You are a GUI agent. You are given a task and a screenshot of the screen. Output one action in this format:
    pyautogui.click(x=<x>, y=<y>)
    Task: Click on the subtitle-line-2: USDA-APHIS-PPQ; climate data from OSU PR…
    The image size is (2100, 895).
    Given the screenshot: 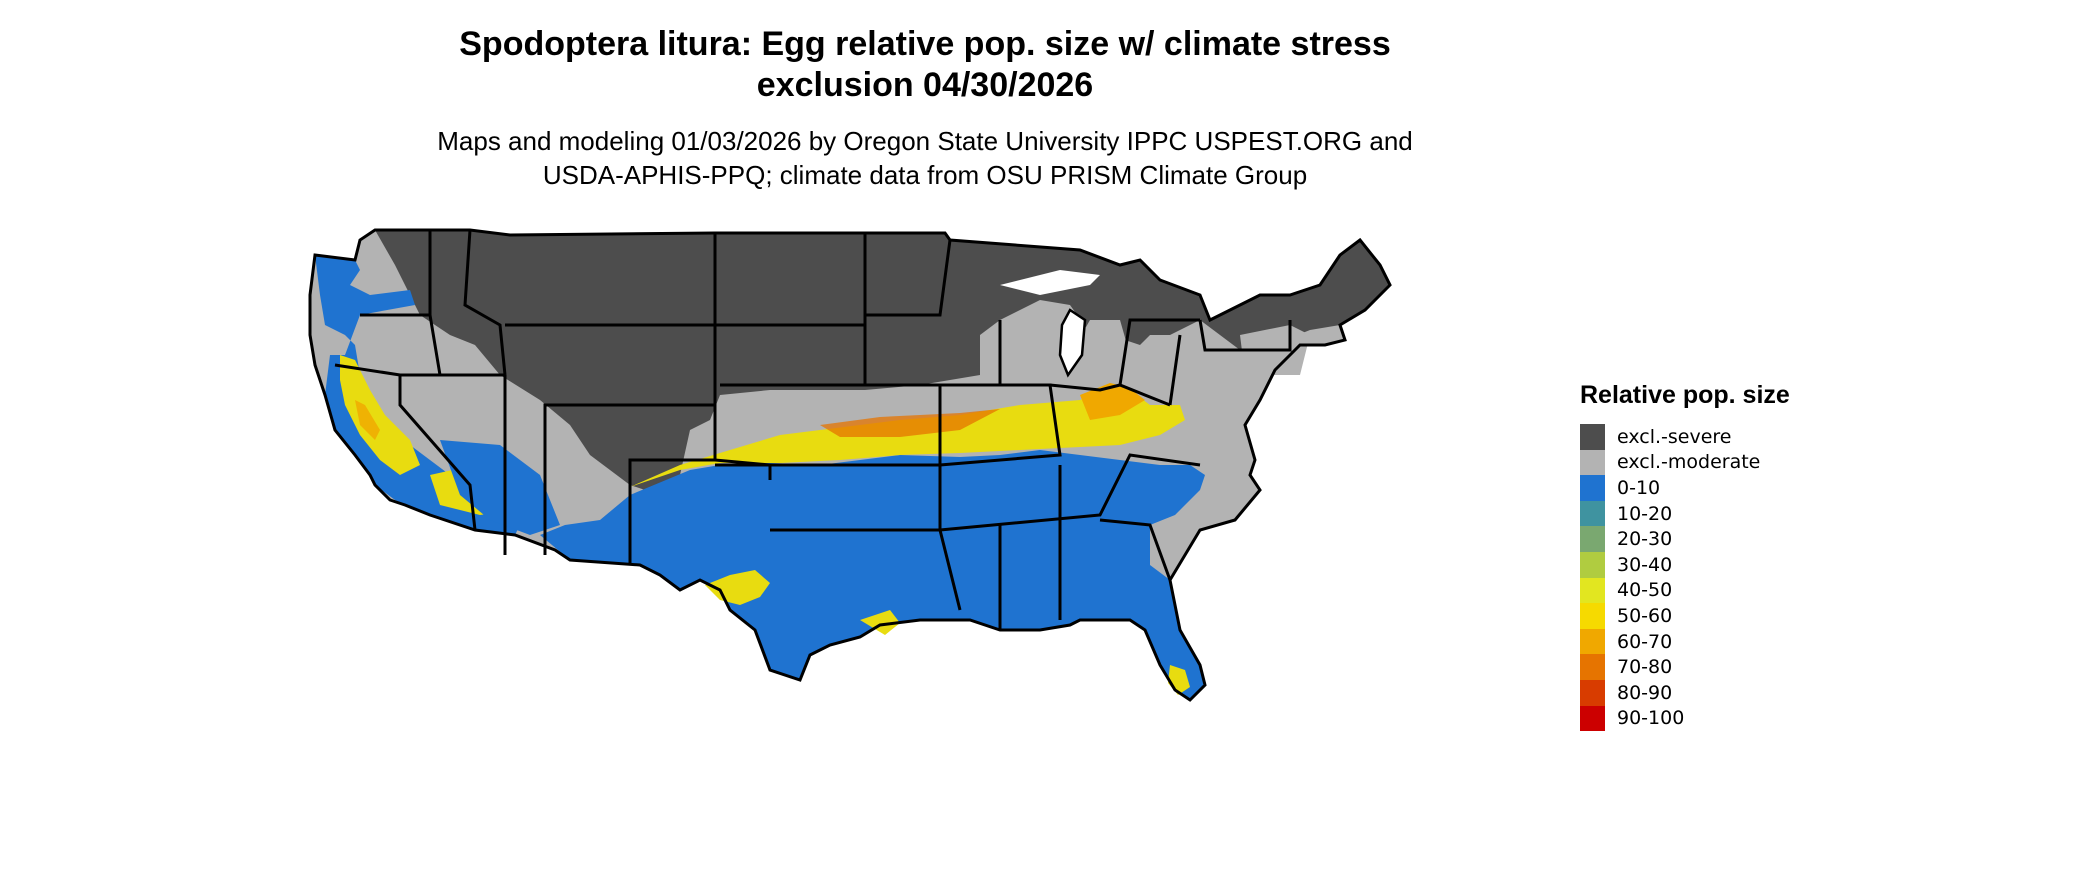 What is the action you would take?
    pyautogui.click(x=925, y=175)
    